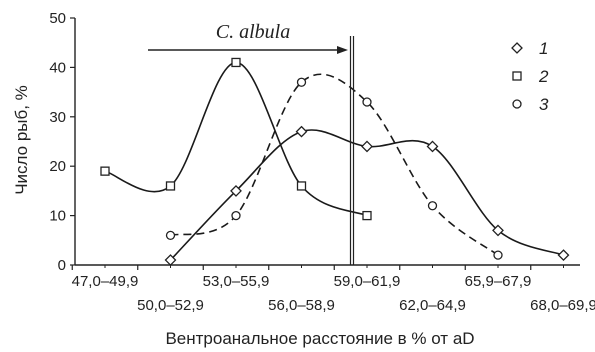  I want to click on legend-1-marker, so click(517, 48).